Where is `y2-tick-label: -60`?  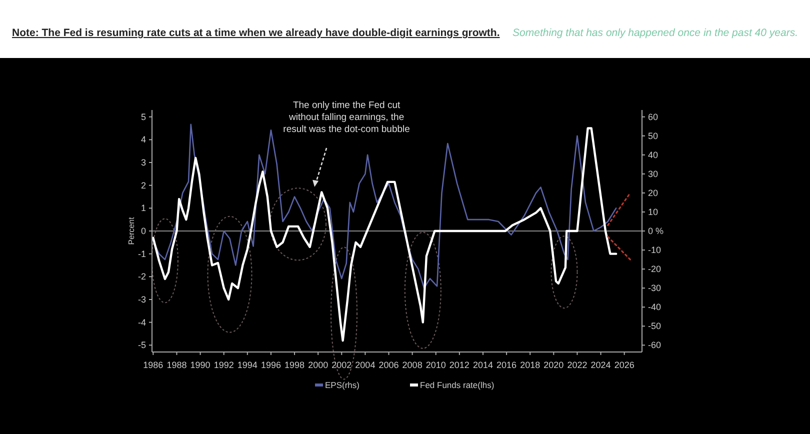
y2-tick-label: -60 is located at coordinates (655, 345).